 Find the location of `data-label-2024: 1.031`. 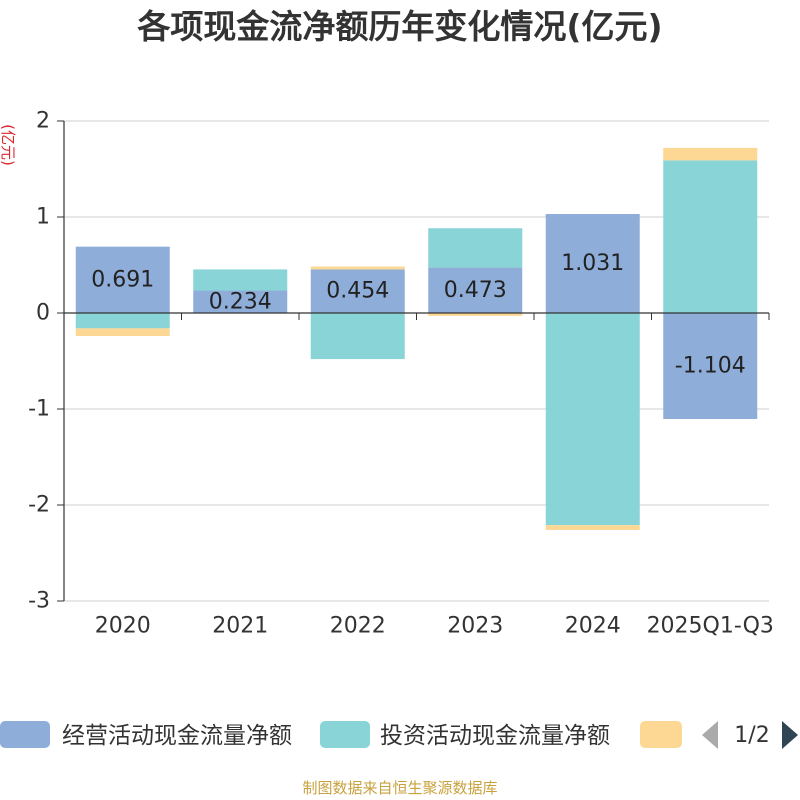

data-label-2024: 1.031 is located at coordinates (592, 263).